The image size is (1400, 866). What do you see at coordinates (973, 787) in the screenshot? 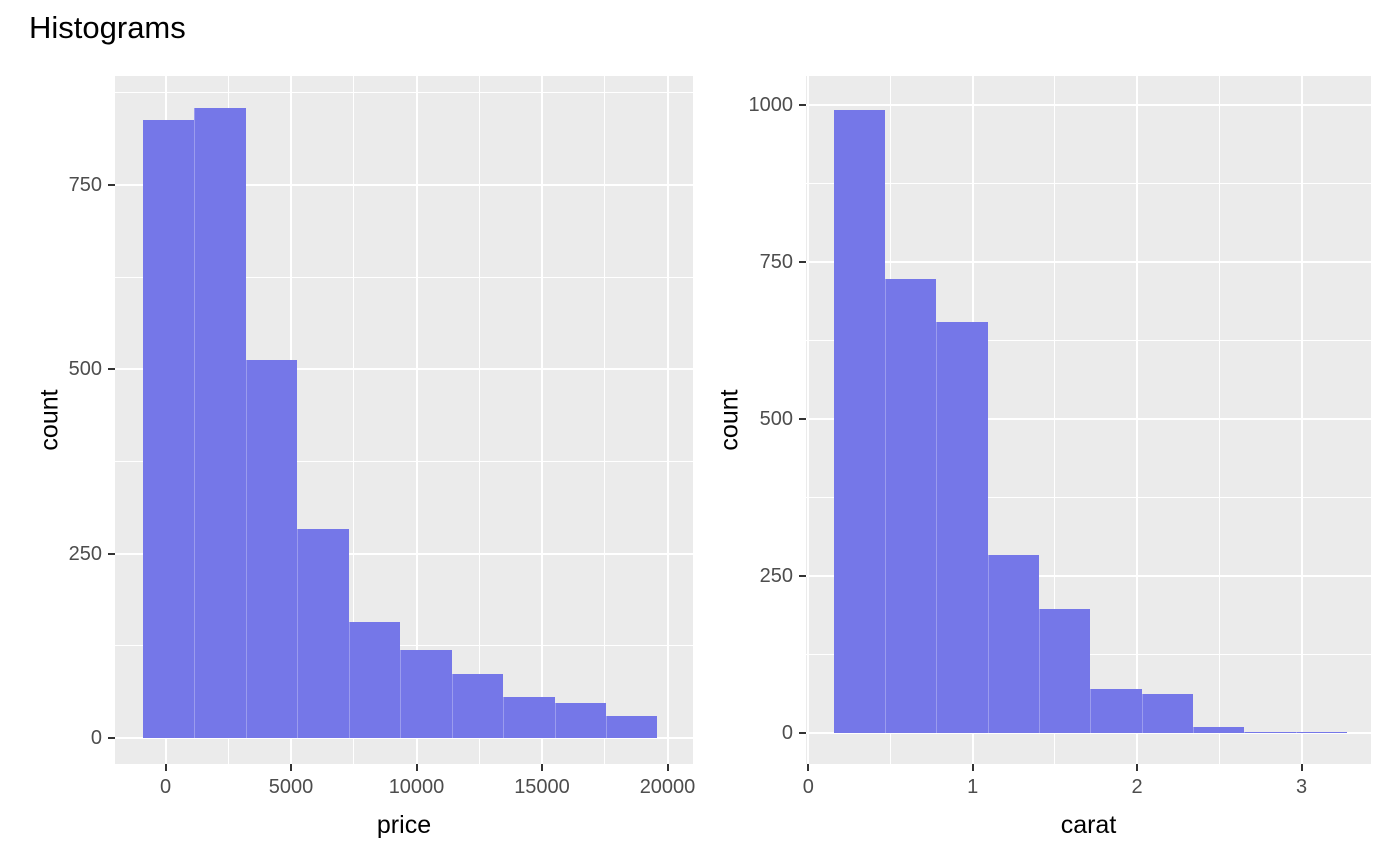
I see `x-tick-label: 1` at bounding box center [973, 787].